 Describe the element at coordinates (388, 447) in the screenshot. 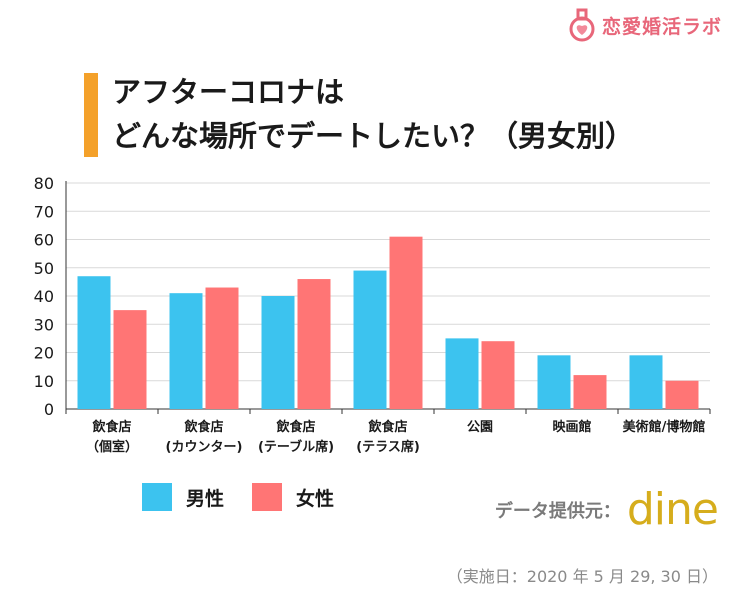

I see `x-tick-label: (テラス席)` at that location.